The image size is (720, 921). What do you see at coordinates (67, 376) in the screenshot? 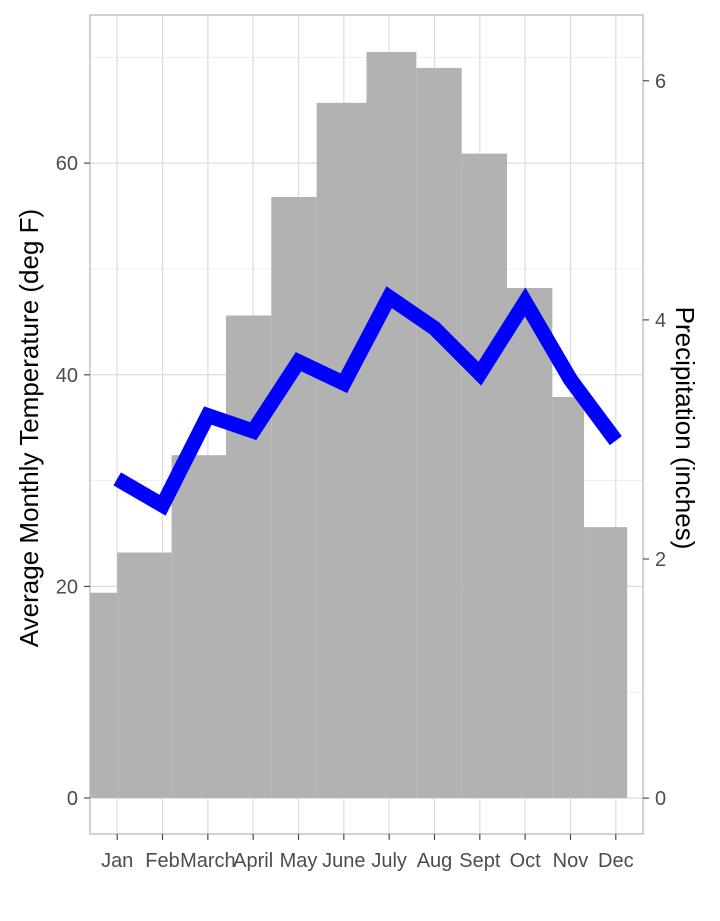
I see `left-axis-tick-label: 40` at bounding box center [67, 376].